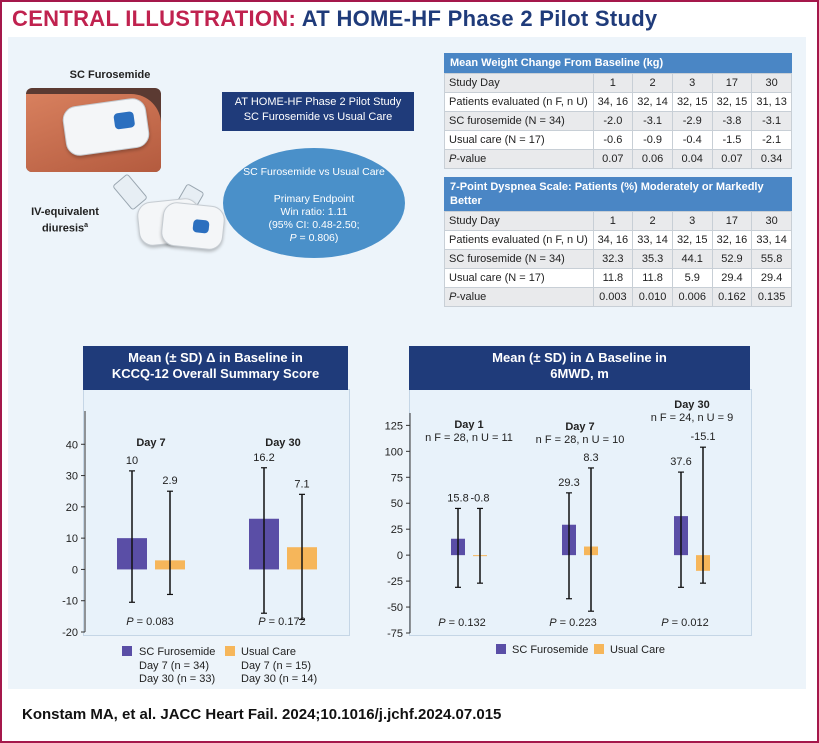  I want to click on kccq-title-line2: KCCQ-12 Overall Summary Score, so click(215, 373).